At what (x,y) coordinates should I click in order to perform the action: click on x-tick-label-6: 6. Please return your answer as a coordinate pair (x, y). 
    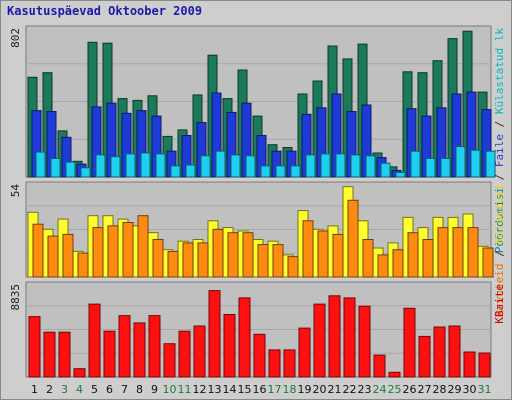
    Looking at the image, I should click on (109, 389).